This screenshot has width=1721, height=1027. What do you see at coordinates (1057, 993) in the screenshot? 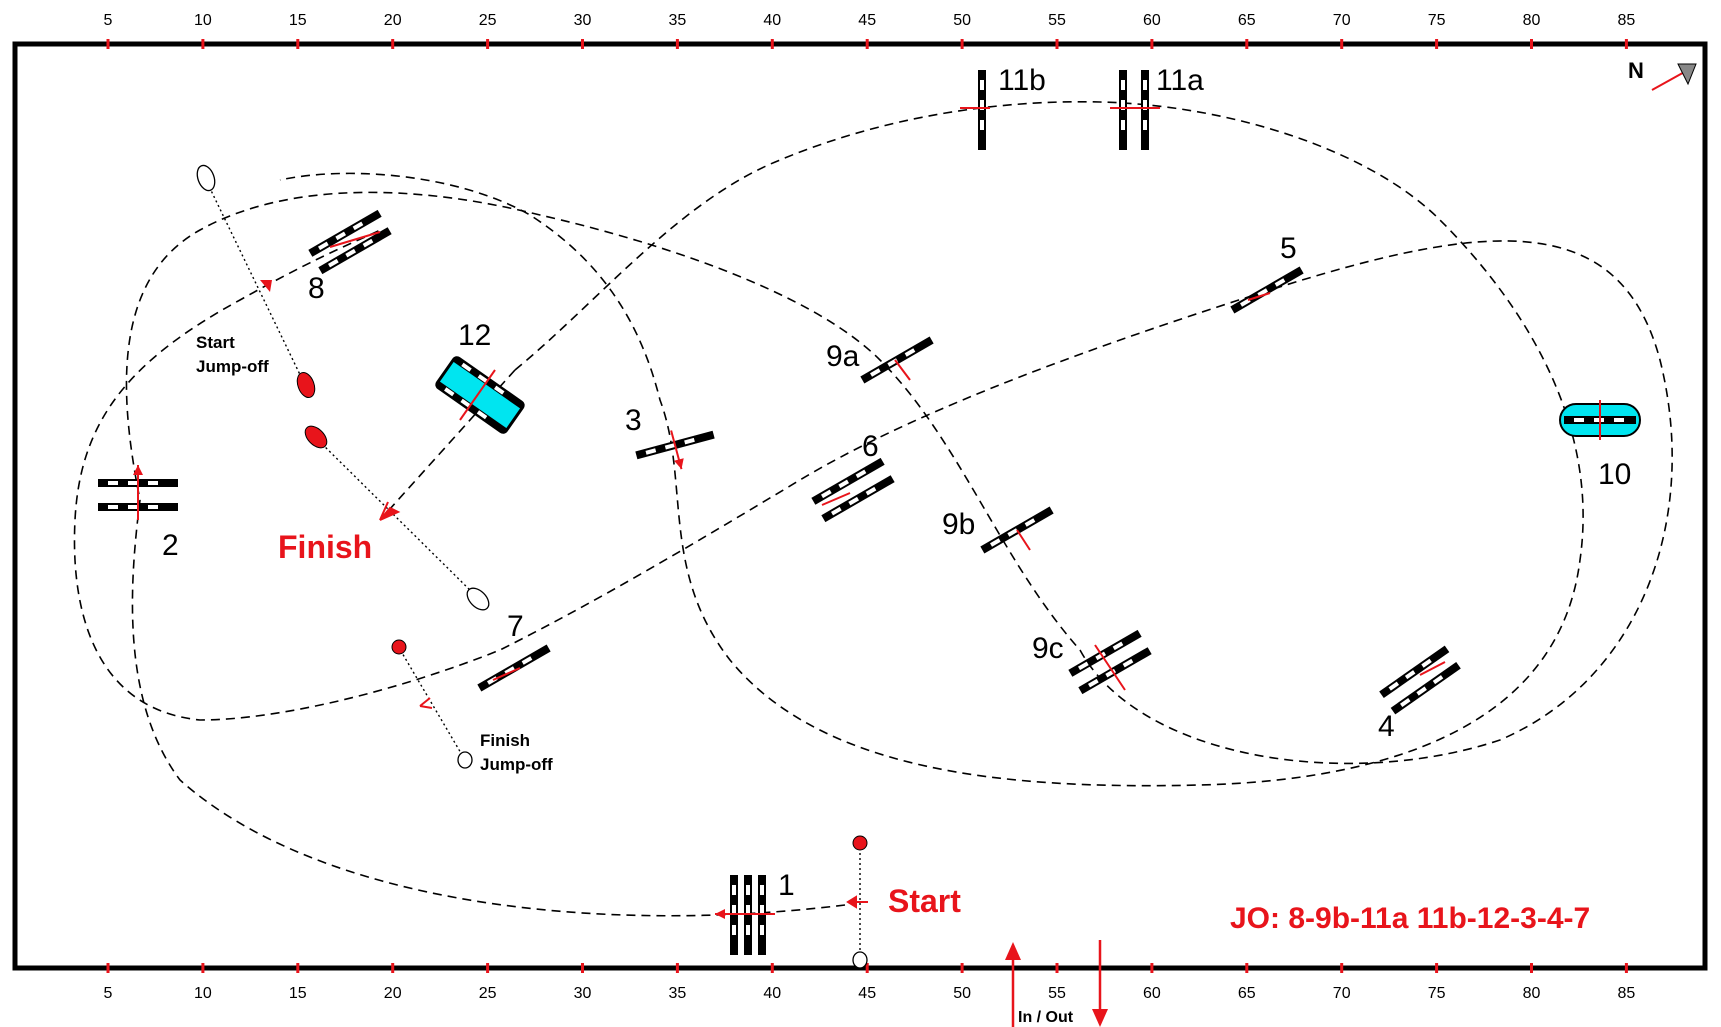
I see `scale-bottom-label: 55` at bounding box center [1057, 993].